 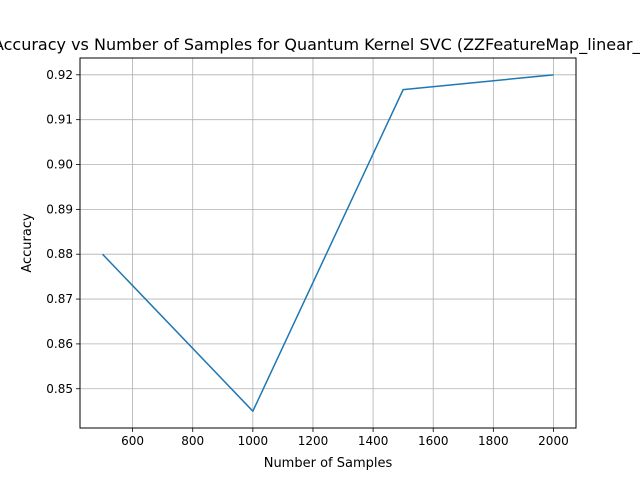 What do you see at coordinates (59, 344) in the screenshot?
I see `y-tick-label: 0.86` at bounding box center [59, 344].